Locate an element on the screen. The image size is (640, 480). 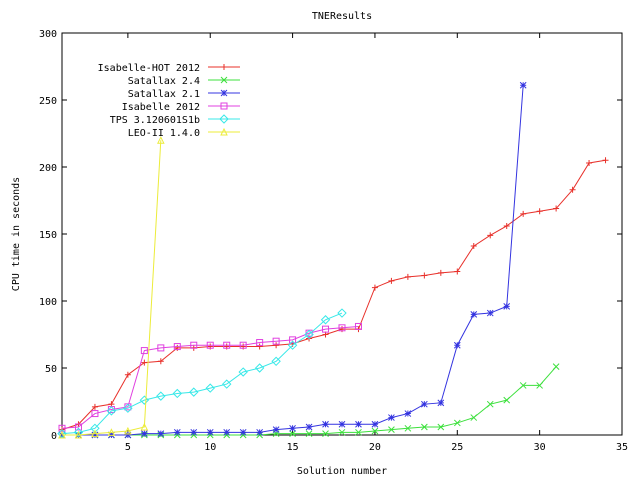
legend-label: Satallax 2.1 is located at coordinates (164, 94).